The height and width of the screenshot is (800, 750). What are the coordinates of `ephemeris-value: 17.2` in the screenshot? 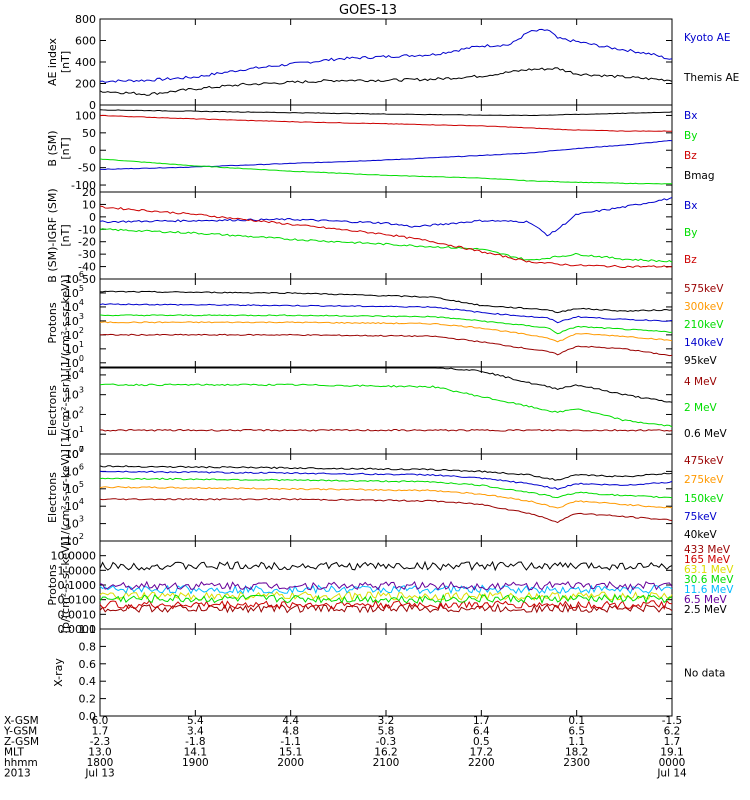 It's located at (481, 753).